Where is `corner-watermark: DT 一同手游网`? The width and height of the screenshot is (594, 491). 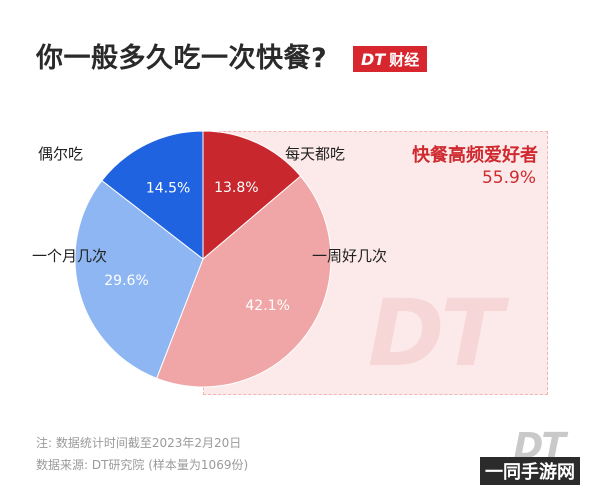 corner-watermark: DT 一同手游网 is located at coordinates (524, 457).